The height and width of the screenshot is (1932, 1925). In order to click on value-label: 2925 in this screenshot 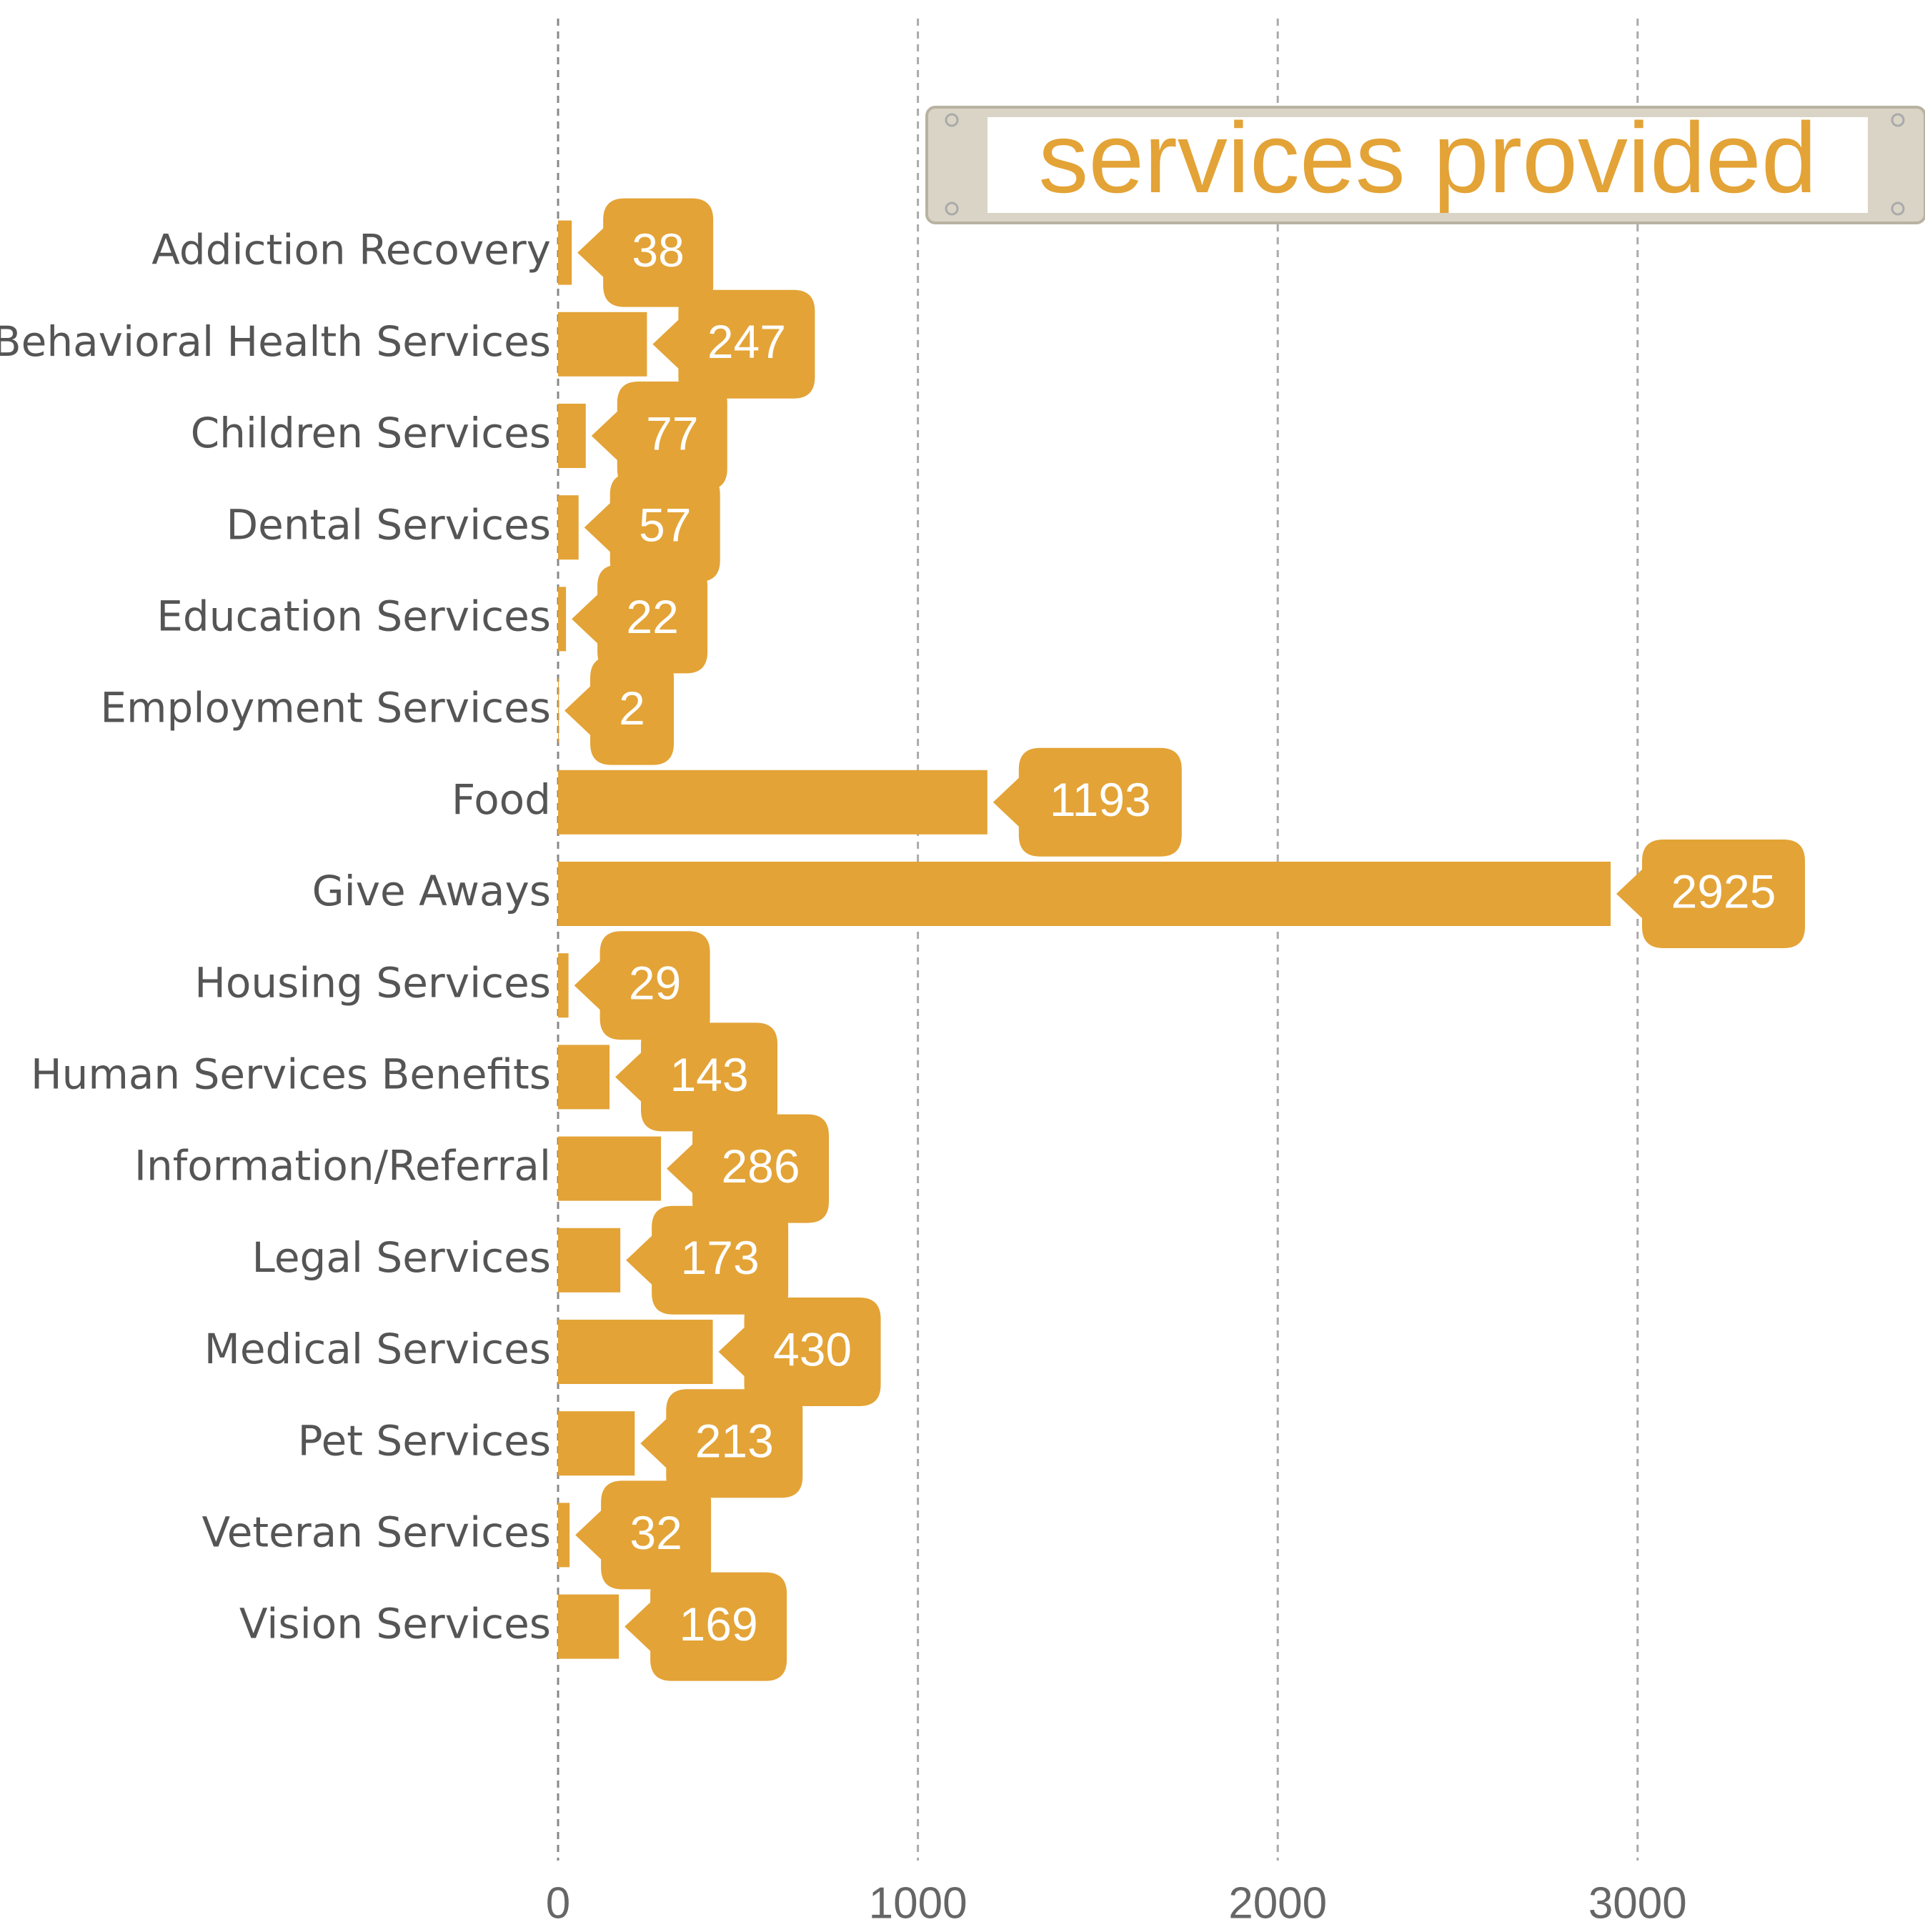, I will do `click(1724, 891)`.